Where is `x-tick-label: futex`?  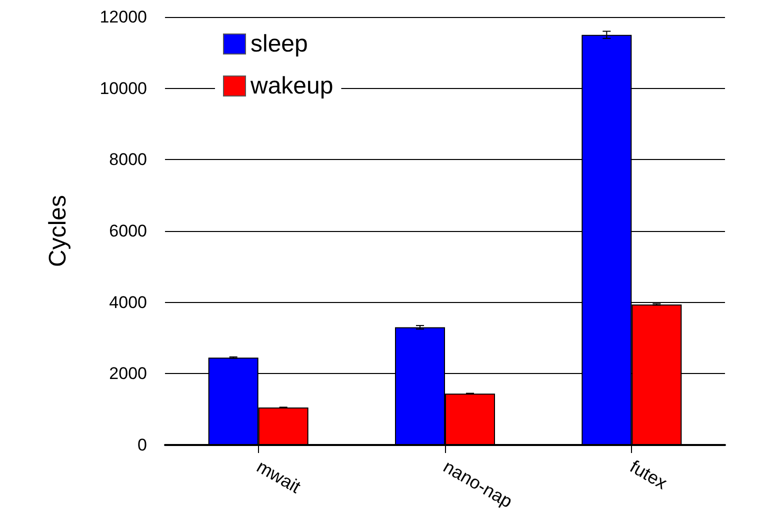
x-tick-label: futex is located at coordinates (648, 475).